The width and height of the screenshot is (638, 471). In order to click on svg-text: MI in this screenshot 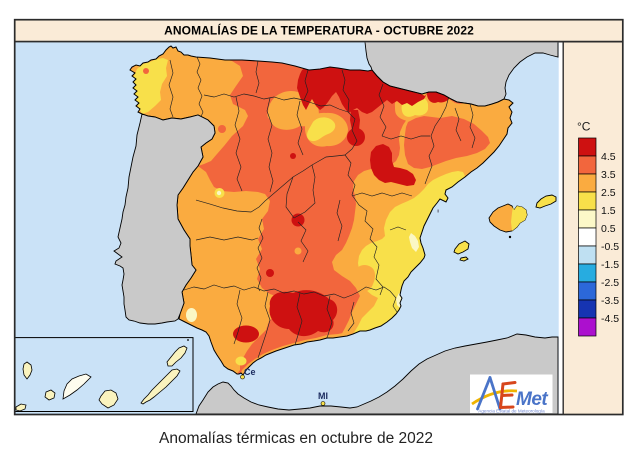, I will do `click(323, 396)`.